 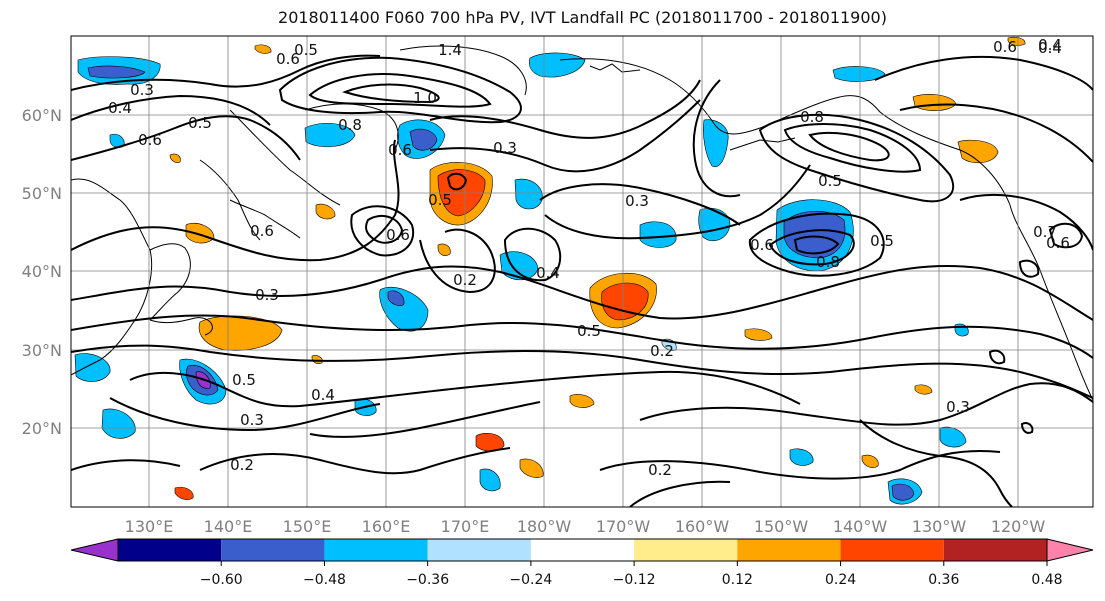 I want to click on contour-label: 1.4, so click(x=450, y=50).